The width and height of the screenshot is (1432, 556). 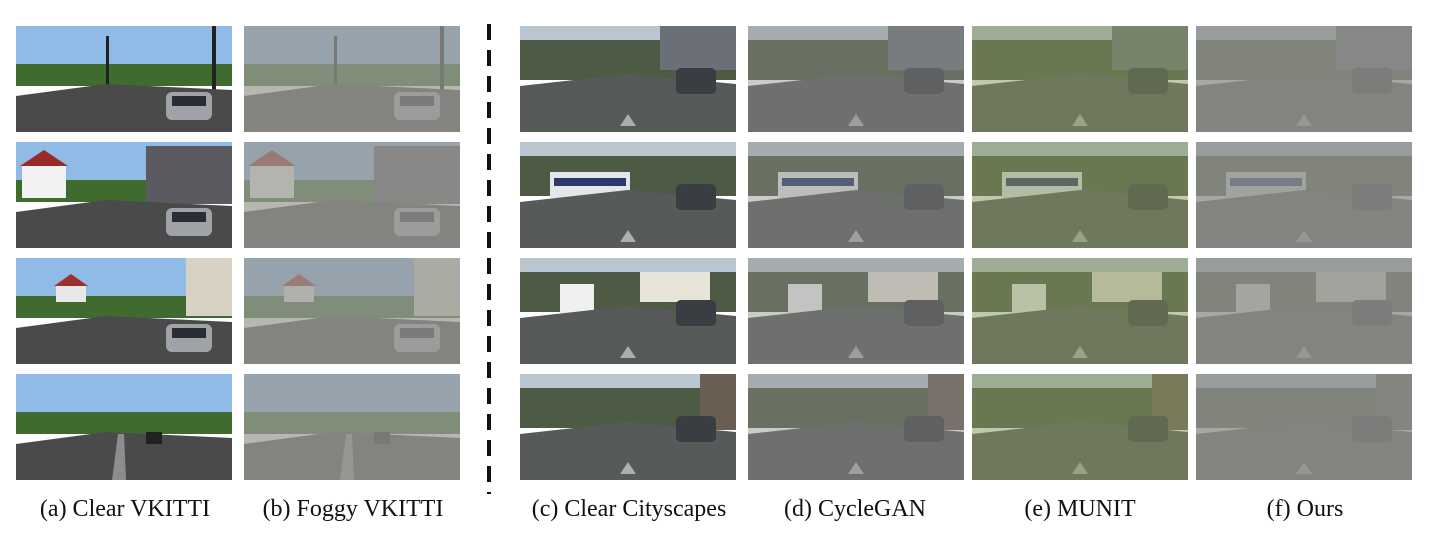 I want to click on caption-foggy-vkitti: (b) Foggy VKITTI, so click(x=353, y=509).